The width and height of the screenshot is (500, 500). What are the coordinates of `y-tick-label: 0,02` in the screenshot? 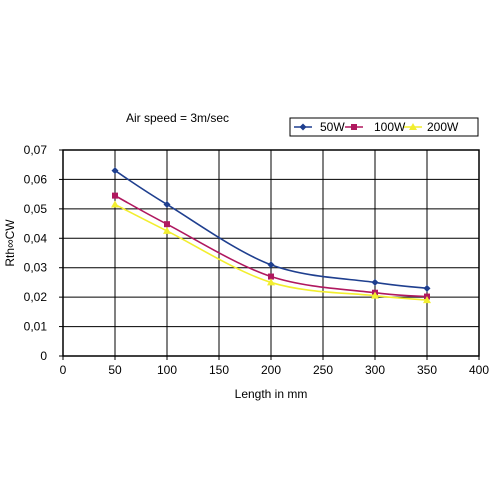 It's located at (36, 297).